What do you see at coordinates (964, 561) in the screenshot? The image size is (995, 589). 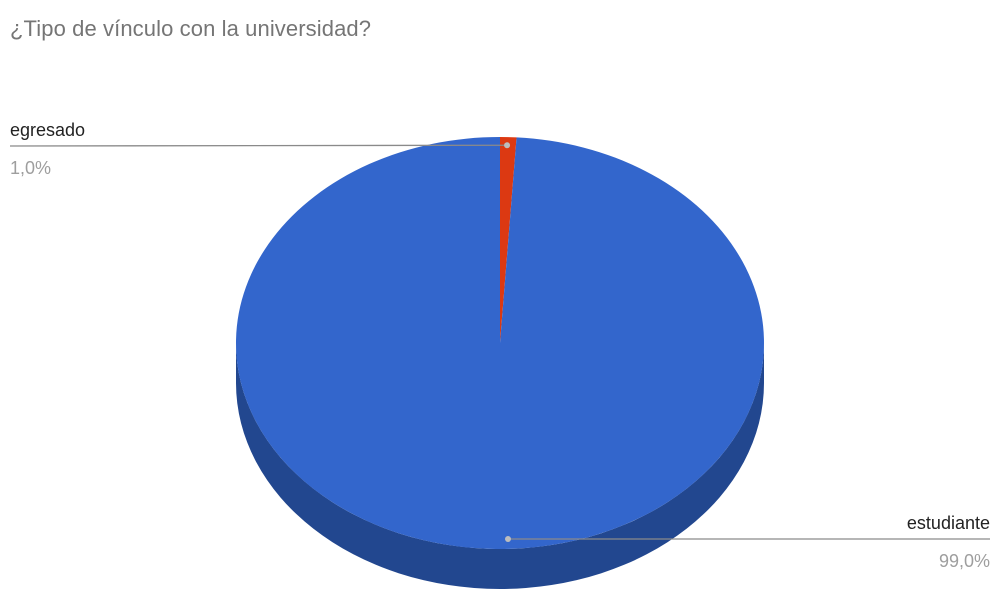 I see `slice-percent-estudiante: 99,0%` at bounding box center [964, 561].